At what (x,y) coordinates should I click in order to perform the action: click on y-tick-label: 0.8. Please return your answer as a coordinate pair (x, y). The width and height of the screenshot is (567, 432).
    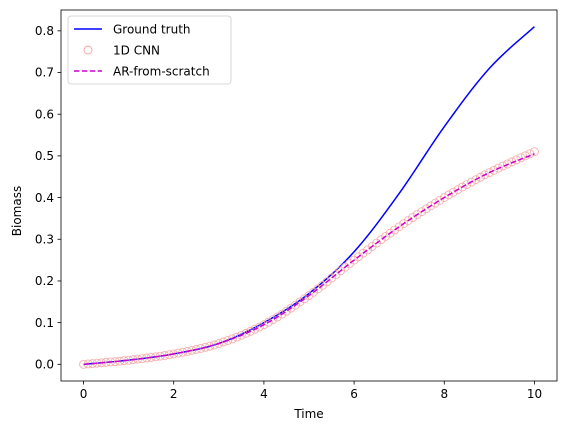
    Looking at the image, I should click on (44, 31).